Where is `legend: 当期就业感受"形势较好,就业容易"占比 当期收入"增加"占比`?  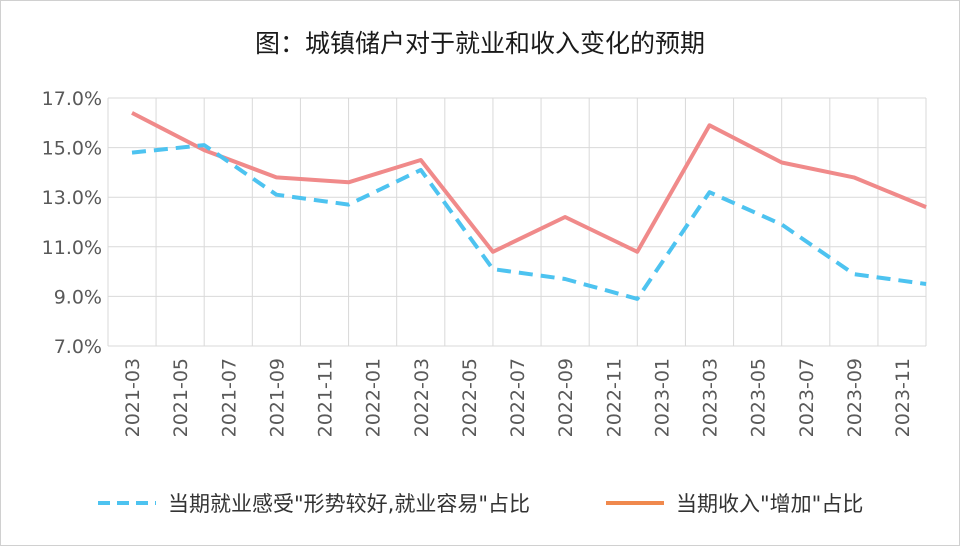
legend: 当期就业感受"形势较好,就业容易"占比 当期收入"增加"占比 is located at coordinates (480, 503).